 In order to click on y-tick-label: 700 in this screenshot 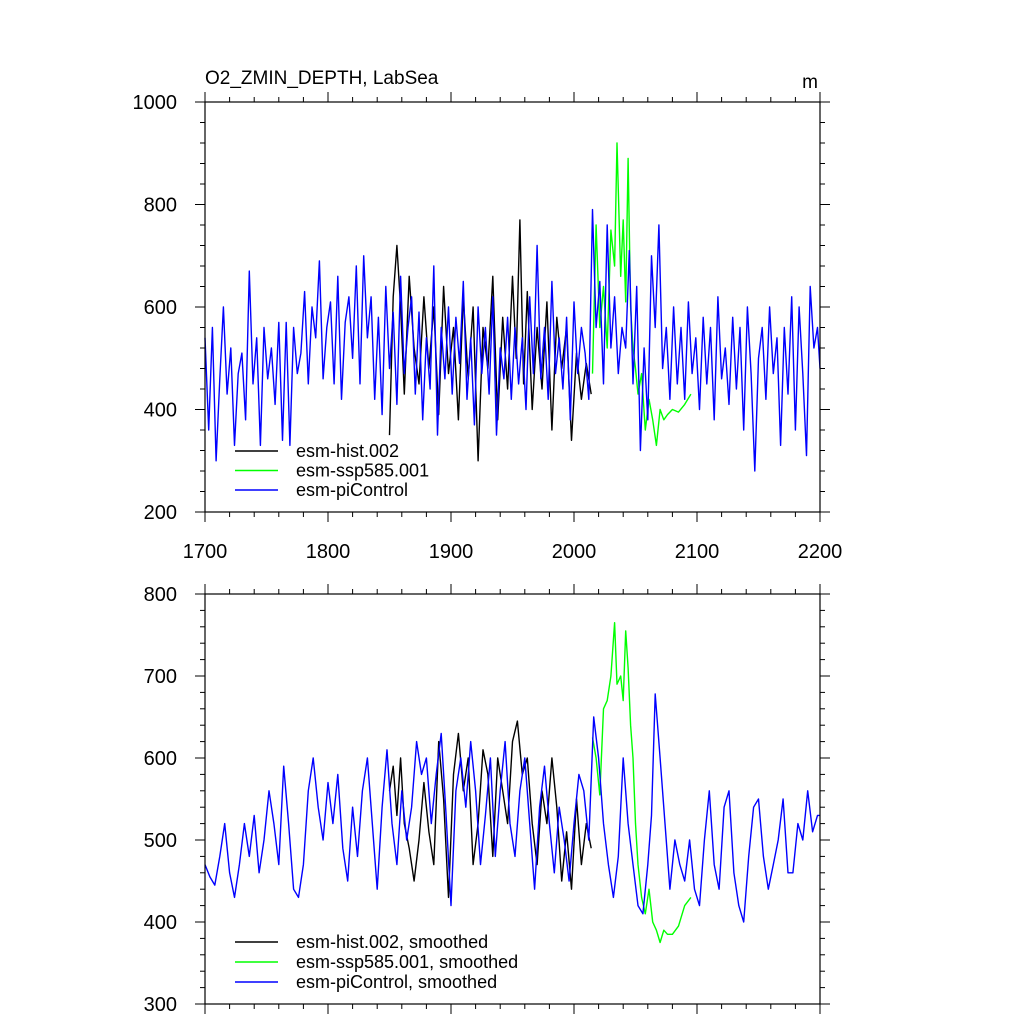, I will do `click(160, 677)`.